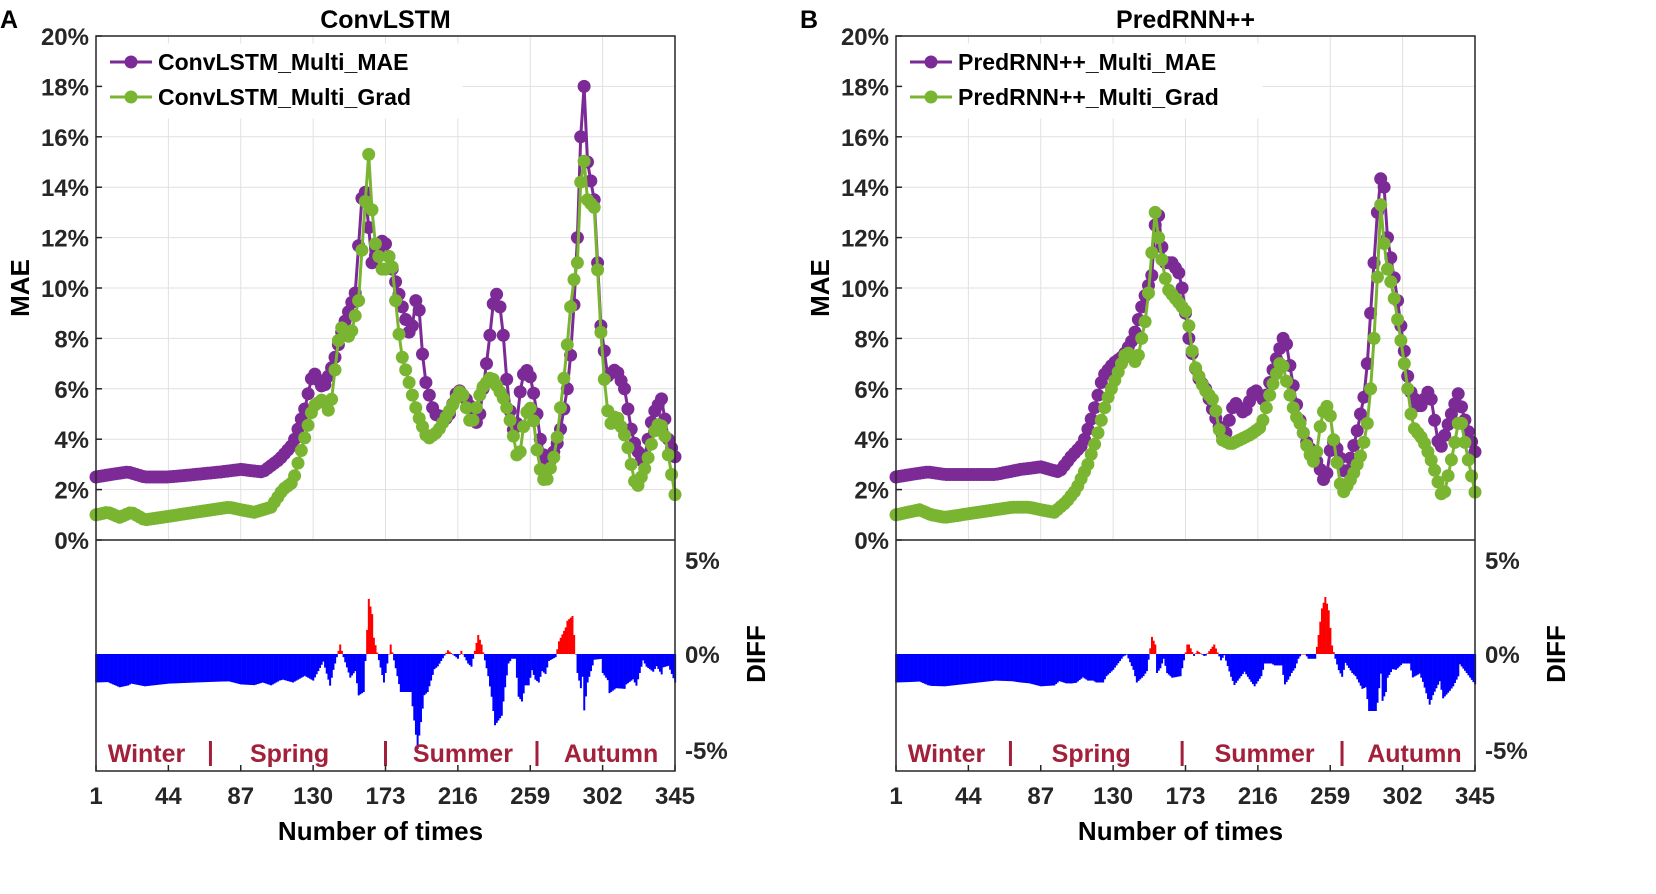 This screenshot has width=1656, height=894. What do you see at coordinates (1475, 796) in the screenshot?
I see `x-tick-label: 345` at bounding box center [1475, 796].